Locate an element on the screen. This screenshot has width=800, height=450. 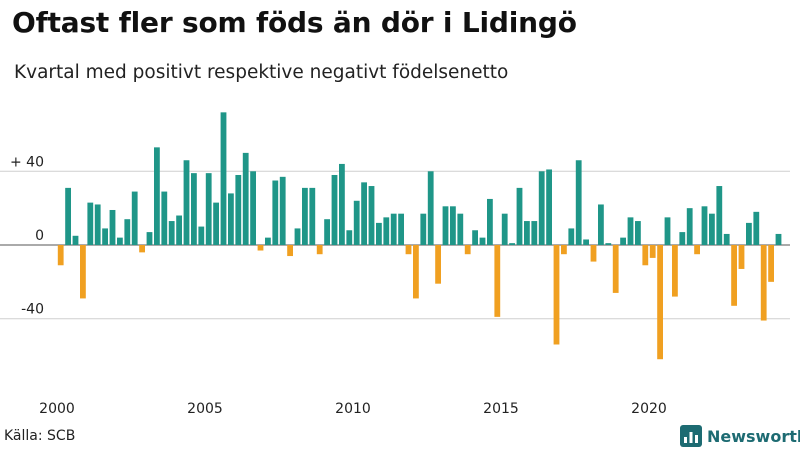
x-tick-label: 2010 is located at coordinates (353, 409).